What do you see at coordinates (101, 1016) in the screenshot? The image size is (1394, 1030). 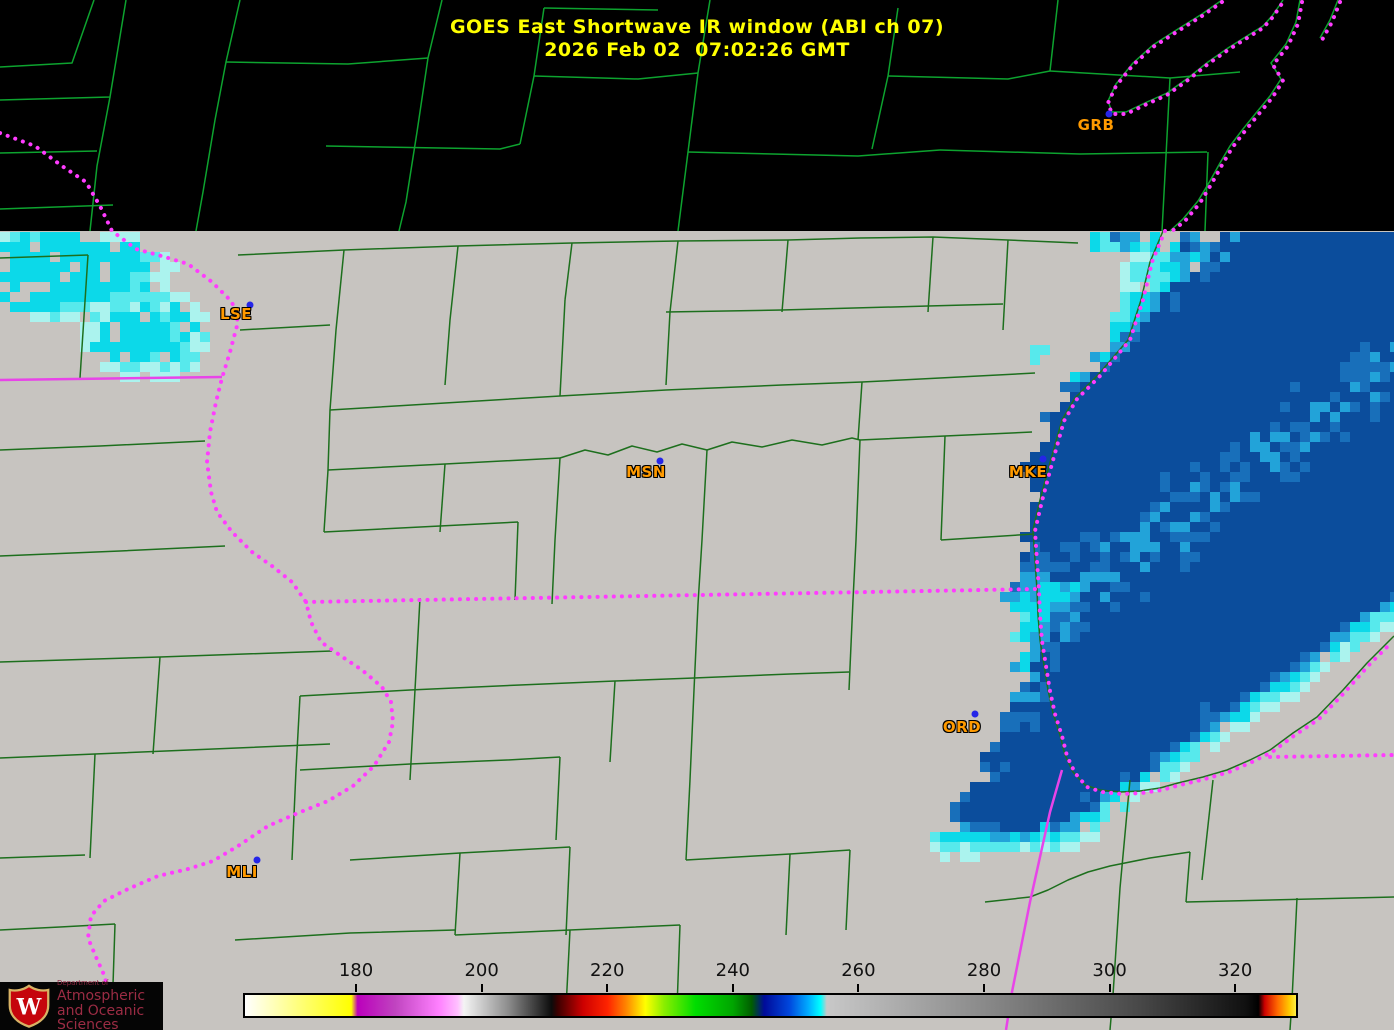 I see `logo-line2: and Oceanic Sciences` at bounding box center [101, 1016].